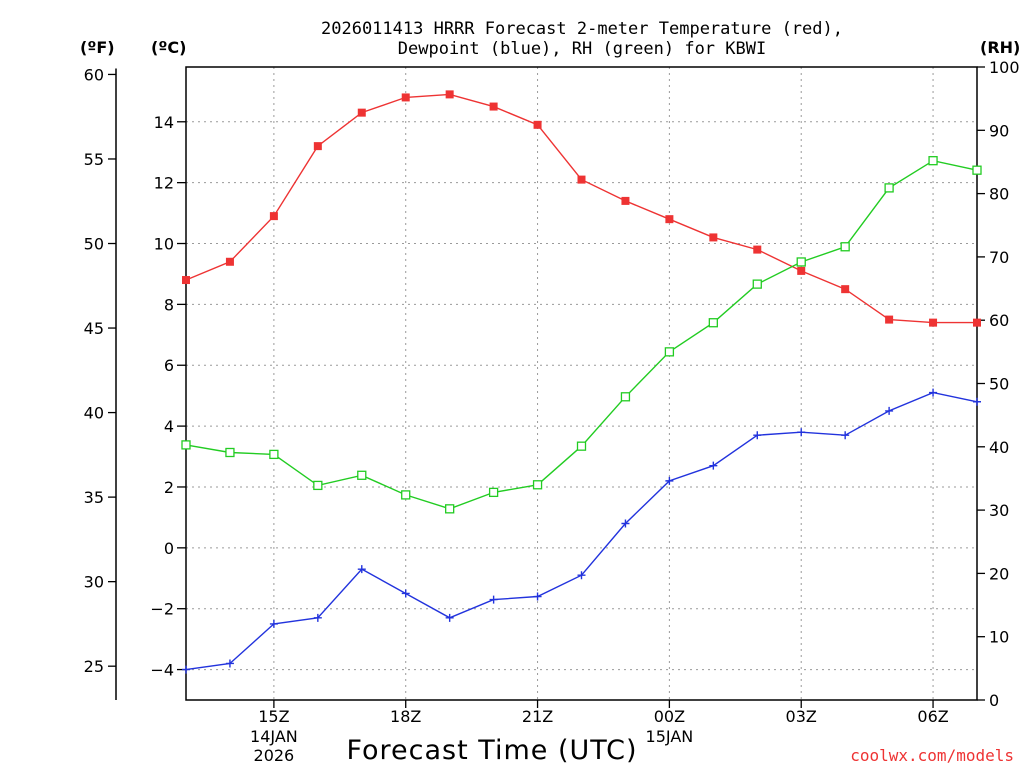 The width and height of the screenshot is (1024, 768). What do you see at coordinates (999, 510) in the screenshot?
I see `rh-tick-label: 30` at bounding box center [999, 510].